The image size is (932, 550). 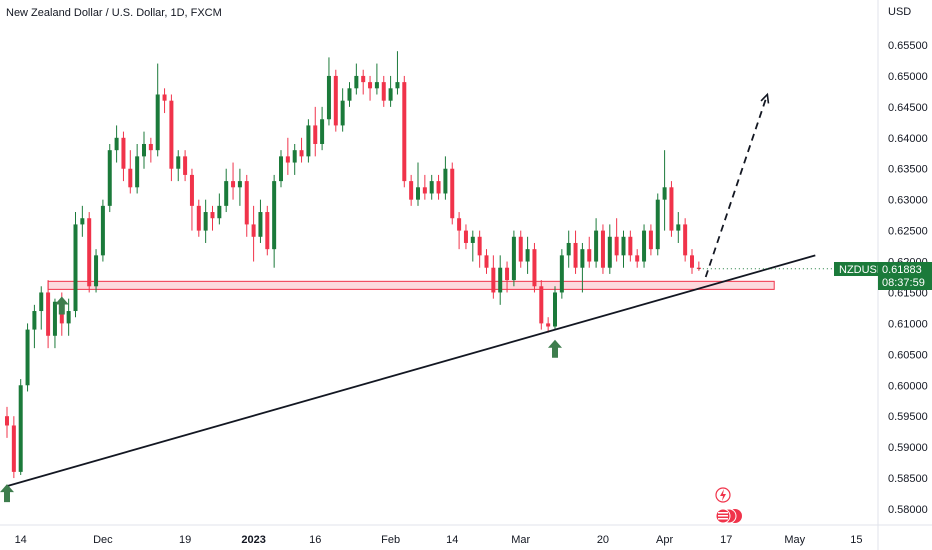 What do you see at coordinates (61, 305) in the screenshot?
I see `up-arrow-marker` at bounding box center [61, 305].